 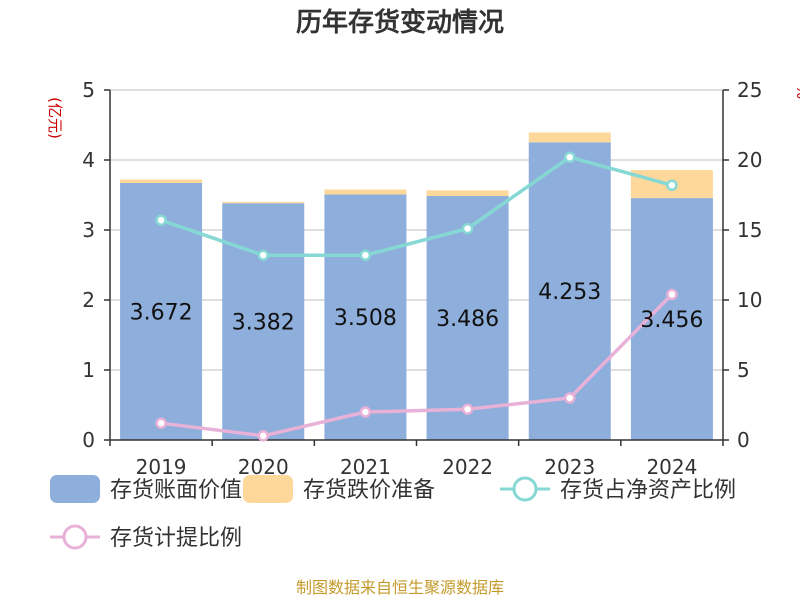 What do you see at coordinates (161, 467) in the screenshot?
I see `x-tick-label: 2019` at bounding box center [161, 467].